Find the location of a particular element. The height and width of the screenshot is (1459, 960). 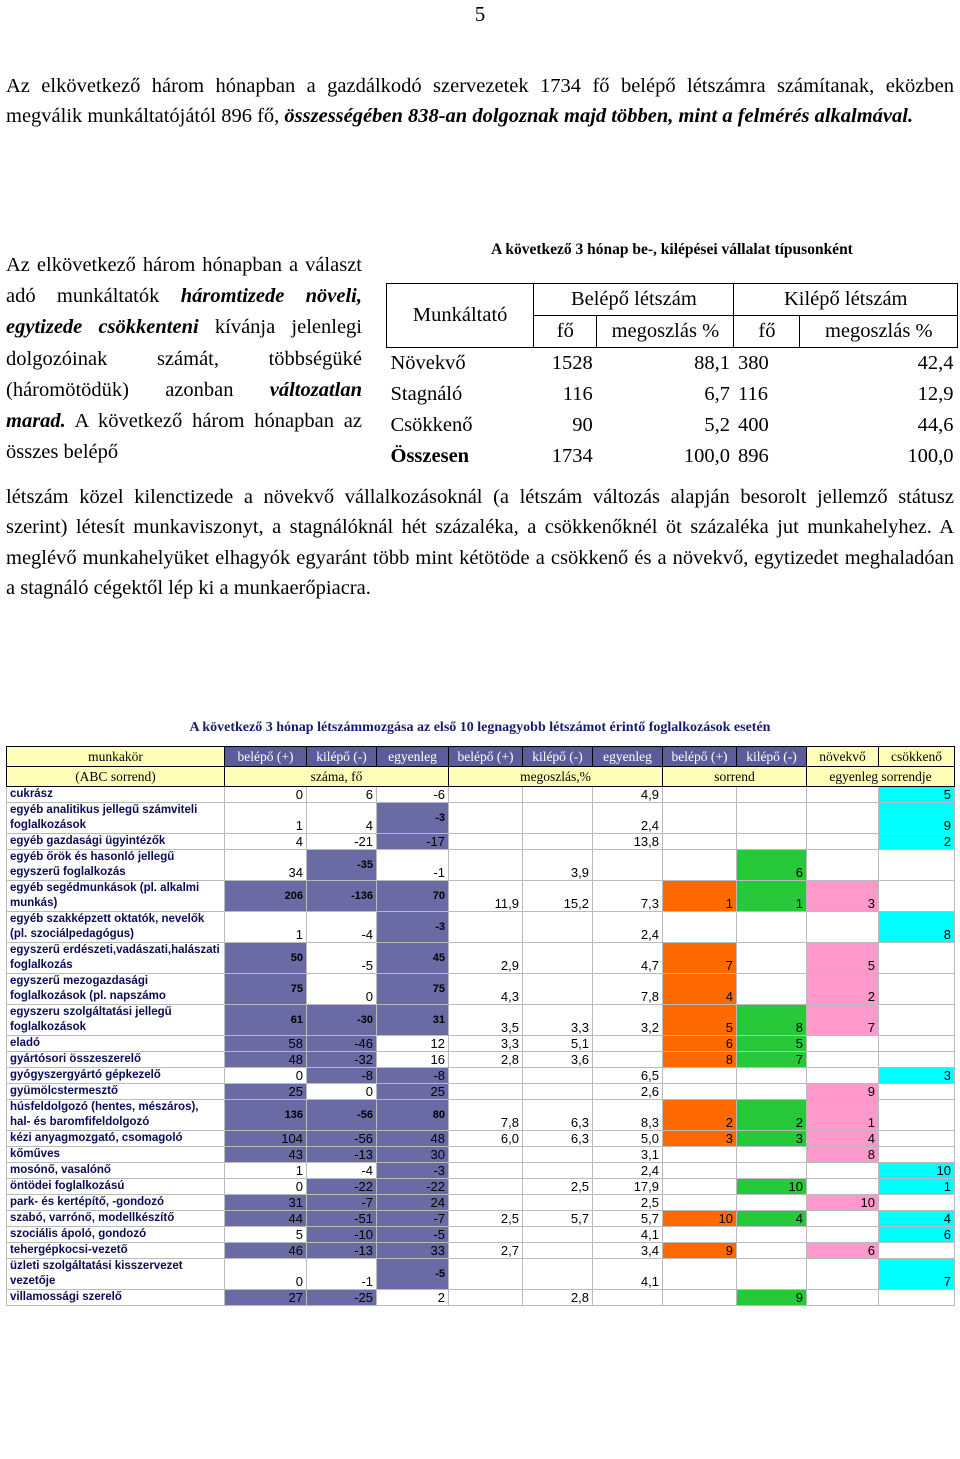

subheader-cell: megoszlás,% is located at coordinates (555, 776).